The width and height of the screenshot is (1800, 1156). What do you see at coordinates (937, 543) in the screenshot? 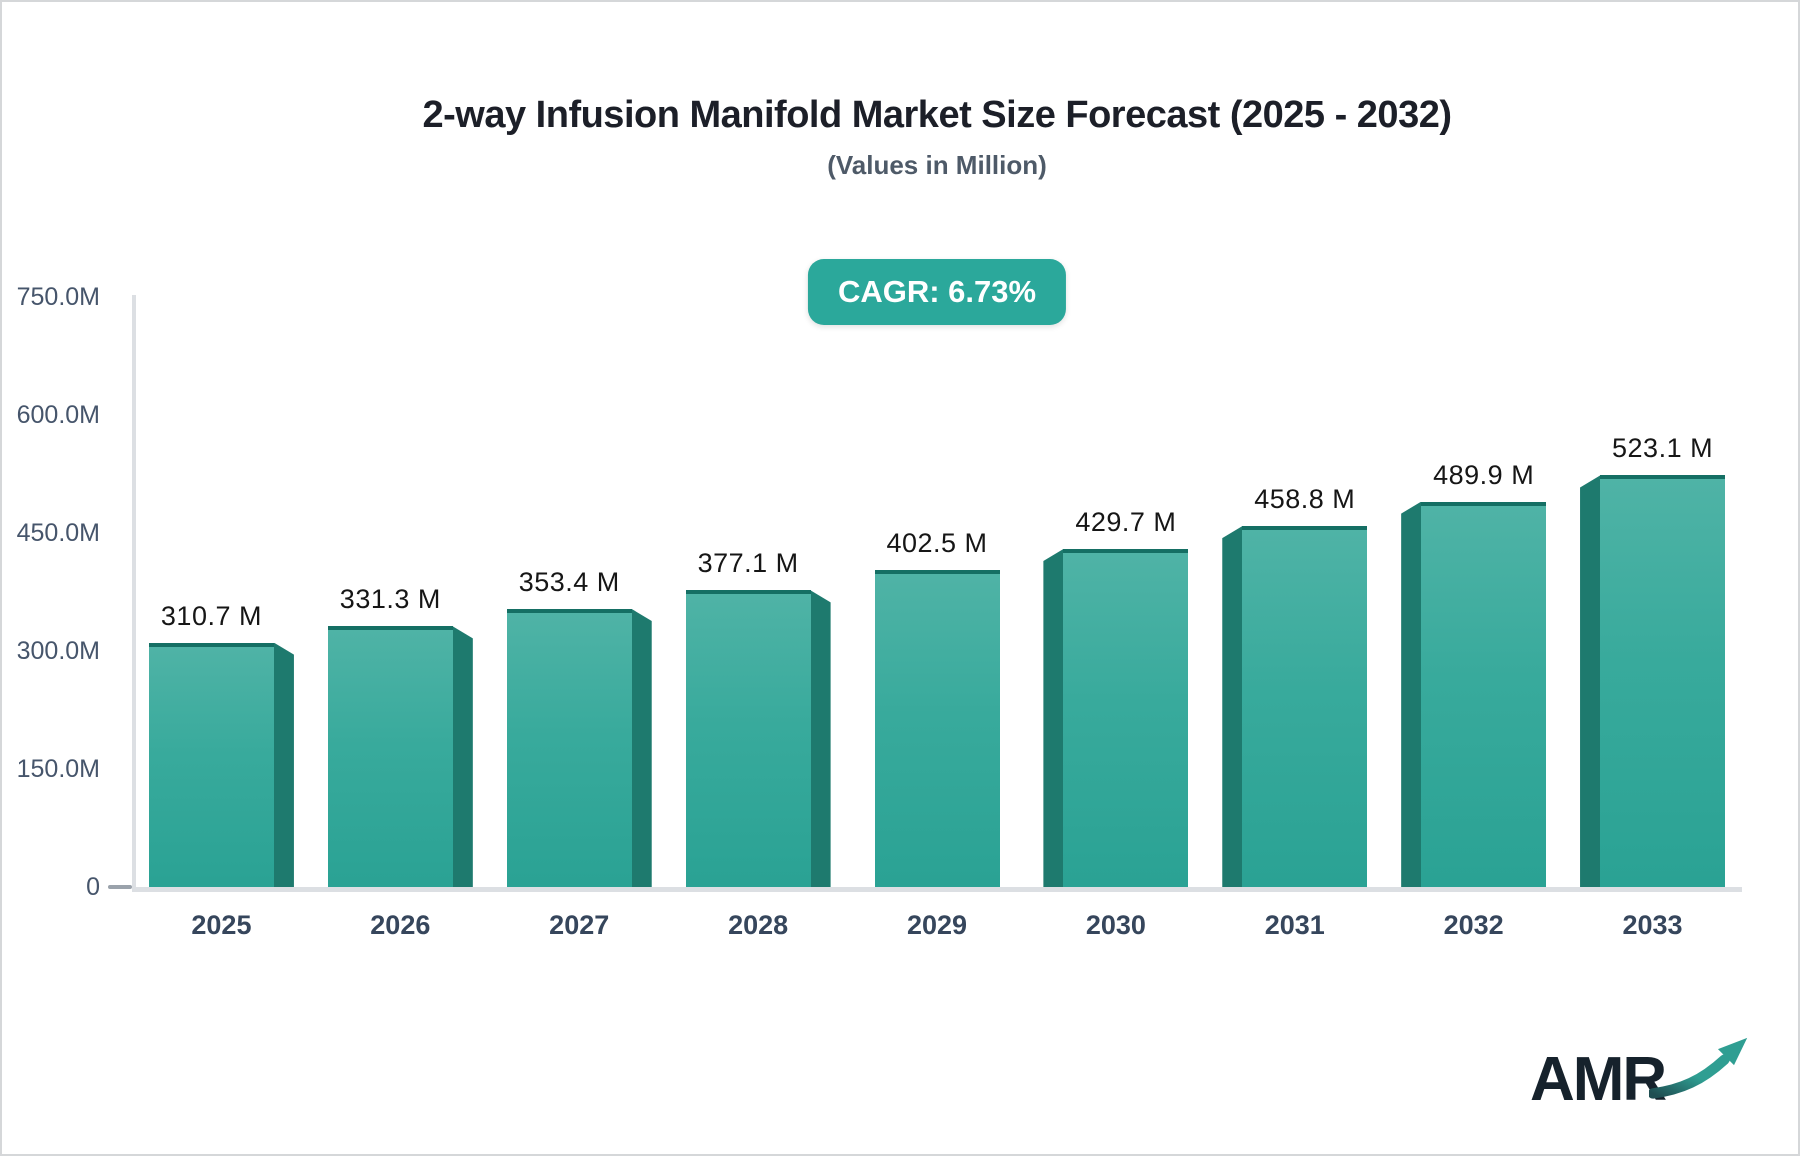
I see `bar-value-label: 402.5 M` at bounding box center [937, 543].